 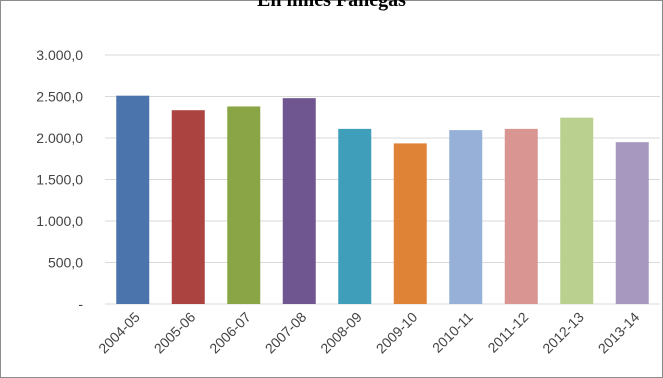 I want to click on y-tick-label: 2.000,0, so click(x=59, y=138).